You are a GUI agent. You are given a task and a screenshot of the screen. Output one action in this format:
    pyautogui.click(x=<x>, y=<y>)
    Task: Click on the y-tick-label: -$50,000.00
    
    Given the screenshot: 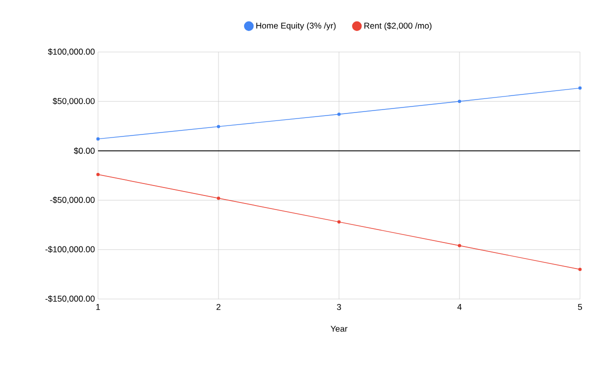 What is the action you would take?
    pyautogui.click(x=72, y=200)
    